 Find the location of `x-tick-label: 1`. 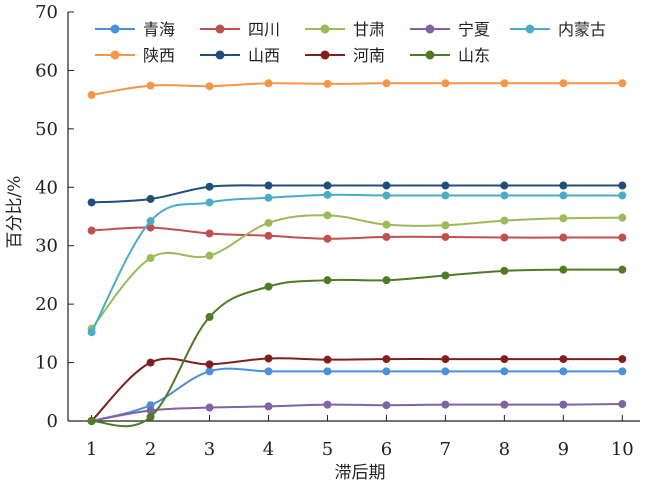

x-tick-label: 1 is located at coordinates (91, 449).